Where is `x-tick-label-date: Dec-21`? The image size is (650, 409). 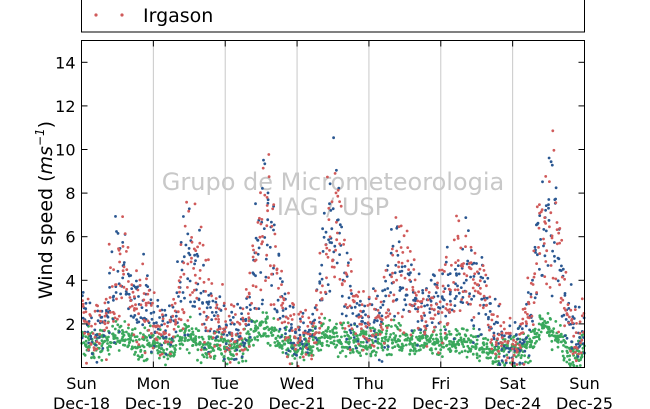 x-tick-label-date: Dec-21 is located at coordinates (297, 401).